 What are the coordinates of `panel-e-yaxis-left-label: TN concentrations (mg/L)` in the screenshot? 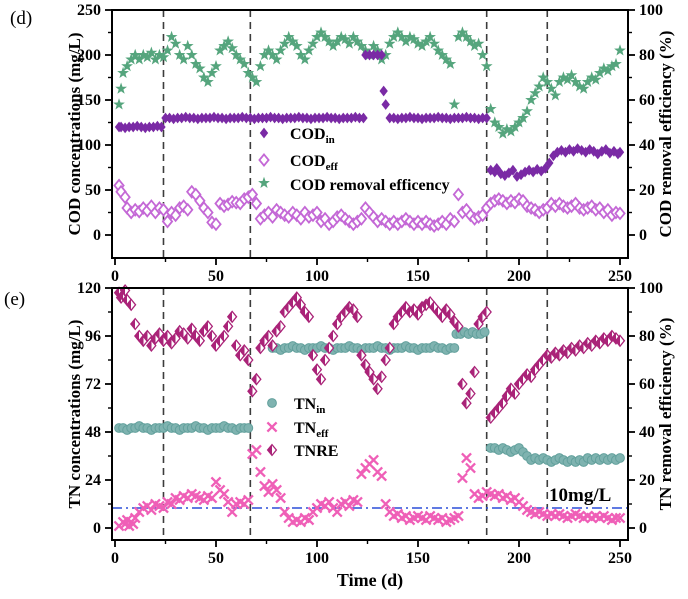 It's located at (74, 414).